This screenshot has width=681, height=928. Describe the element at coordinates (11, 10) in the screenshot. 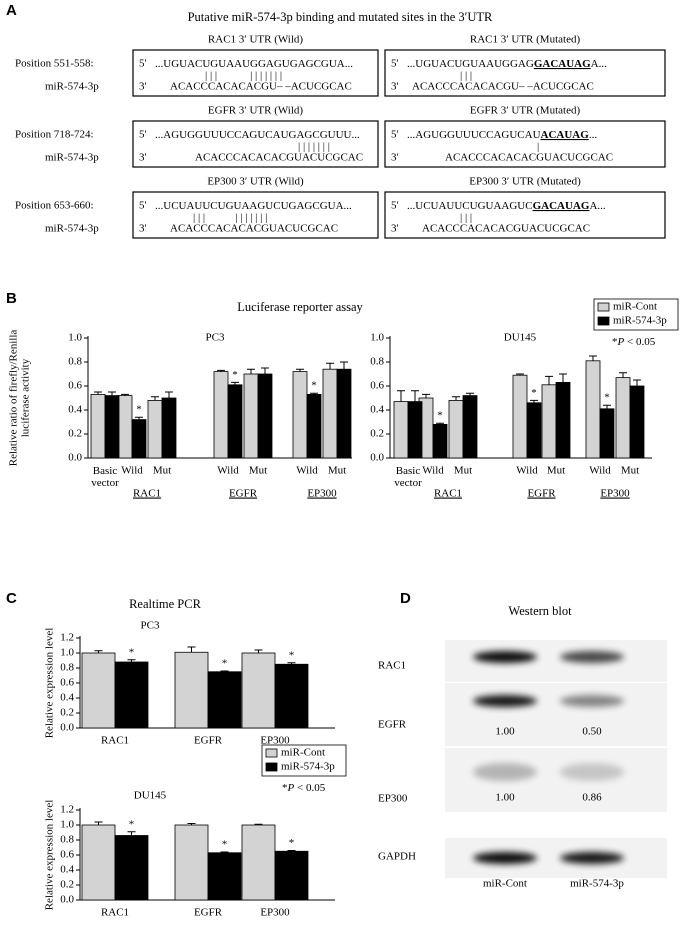

I see `panel-letter: A` at that location.